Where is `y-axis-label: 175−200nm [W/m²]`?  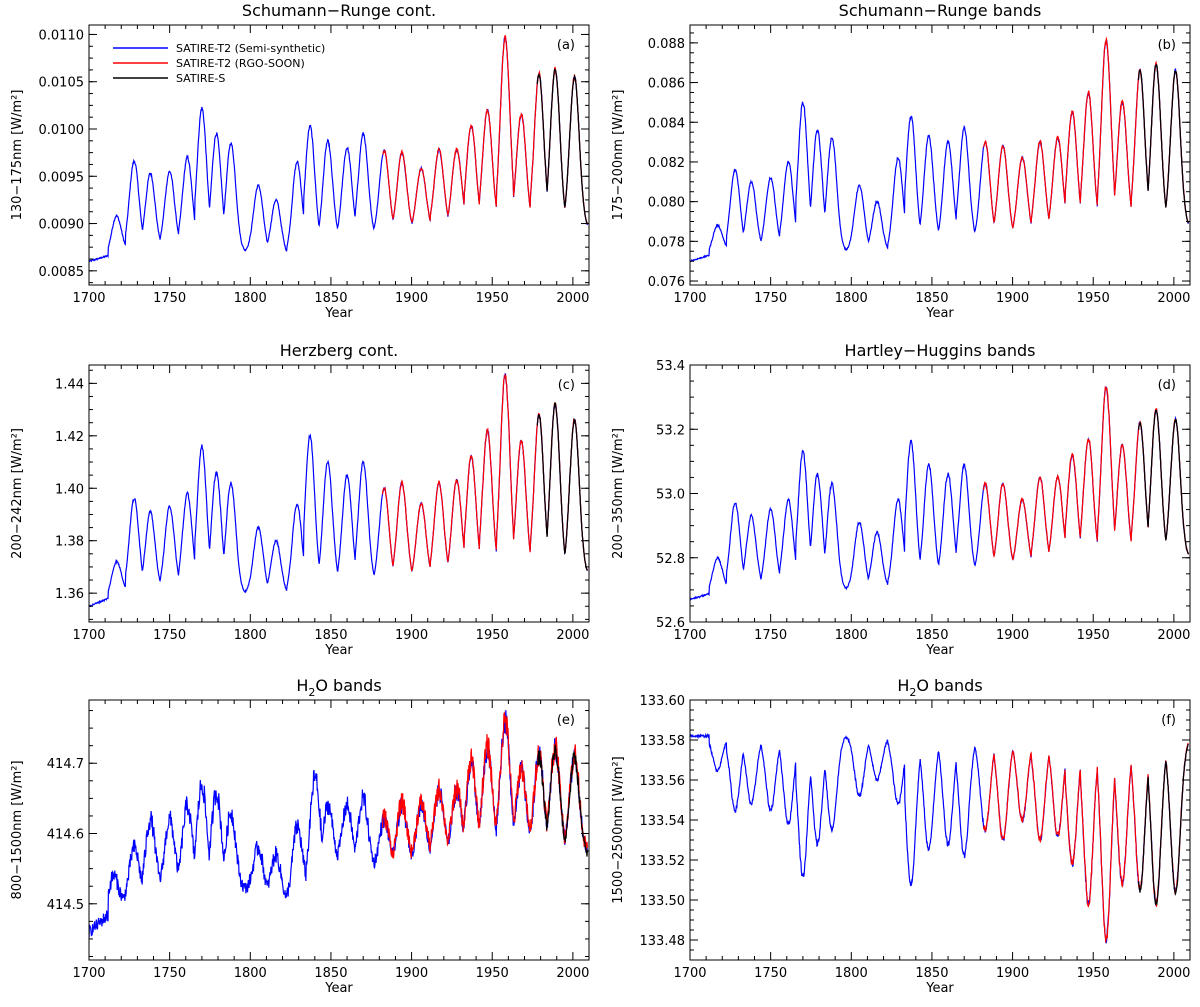 y-axis-label: 175−200nm [W/m²] is located at coordinates (618, 155).